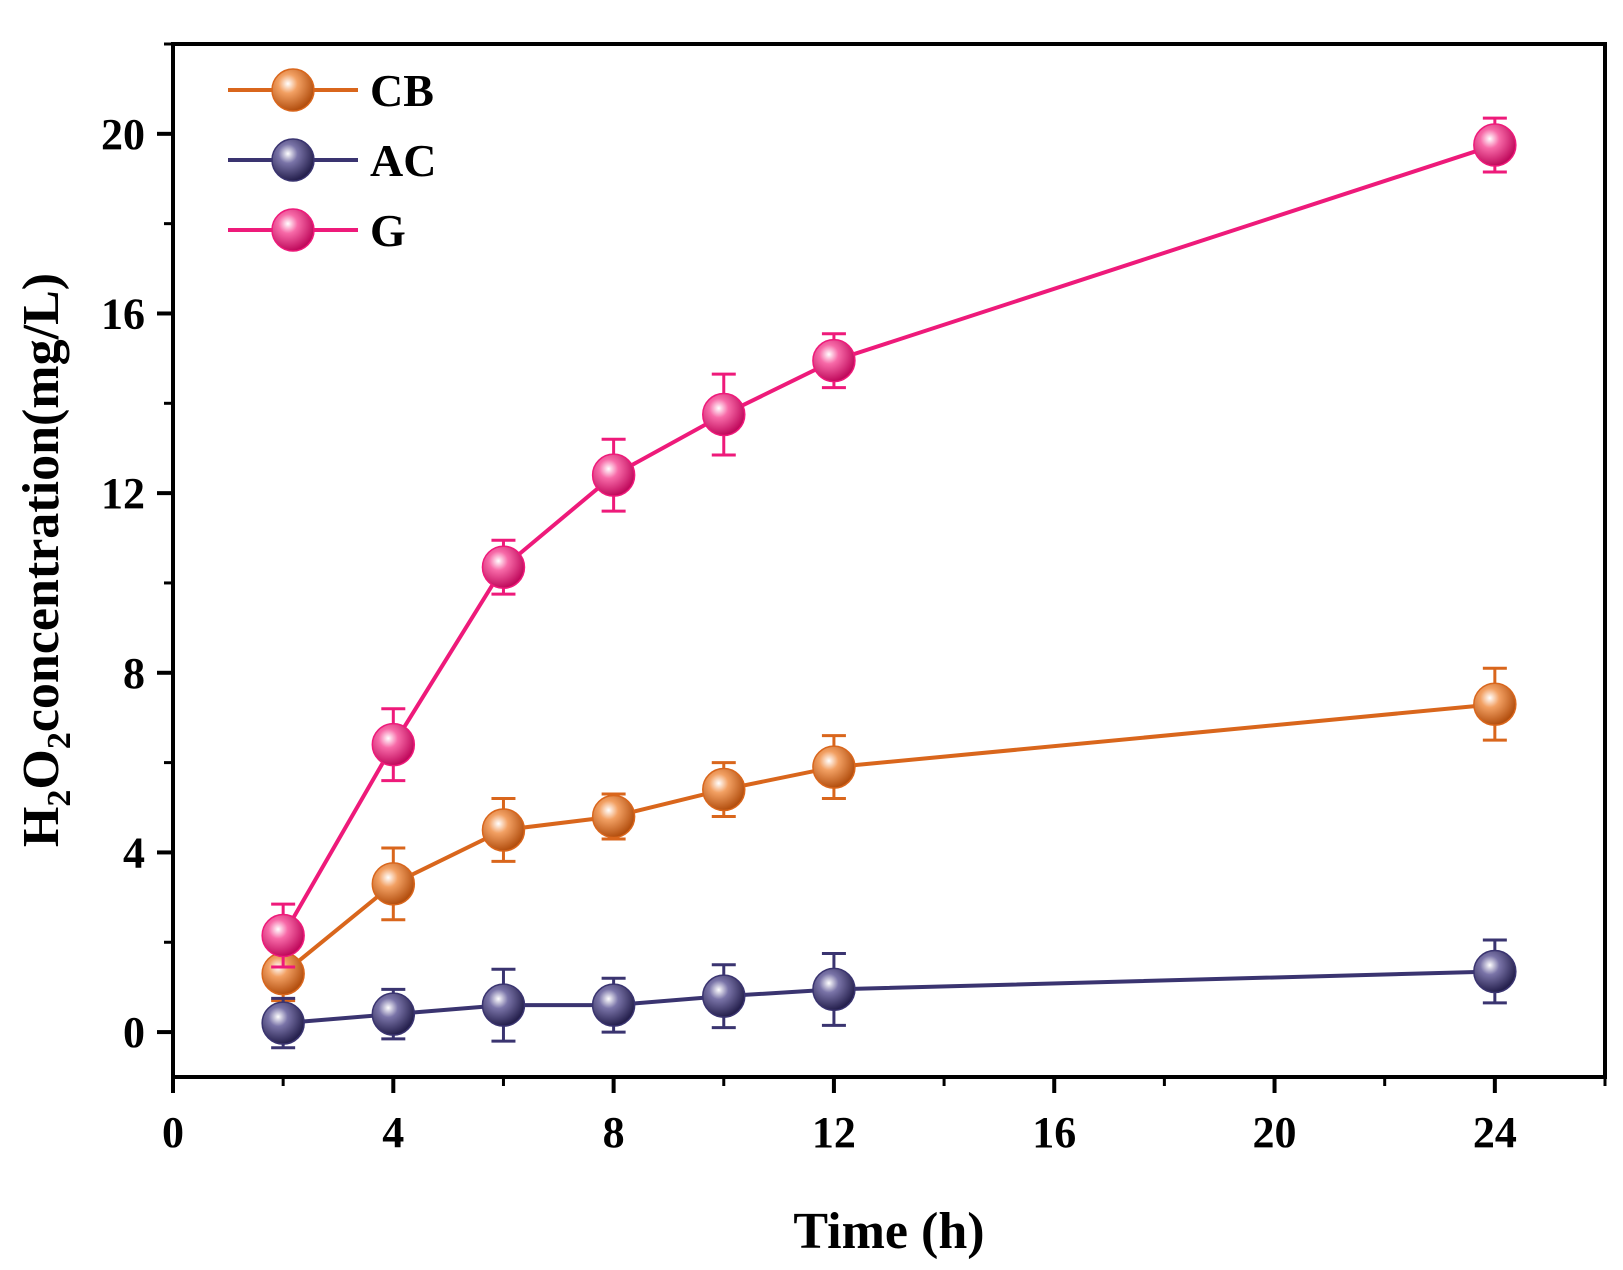 The height and width of the screenshot is (1270, 1623). I want to click on legend-item-ac: AC, so click(332, 160).